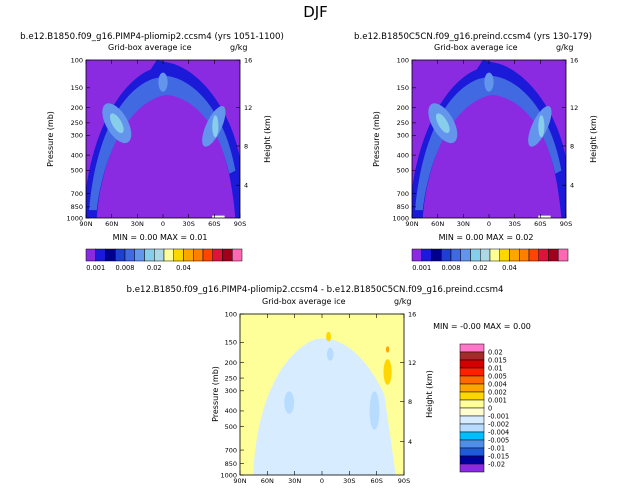 This screenshot has height=497, width=631. Describe the element at coordinates (410, 442) in the screenshot. I see `height-tick-label: 4` at that location.